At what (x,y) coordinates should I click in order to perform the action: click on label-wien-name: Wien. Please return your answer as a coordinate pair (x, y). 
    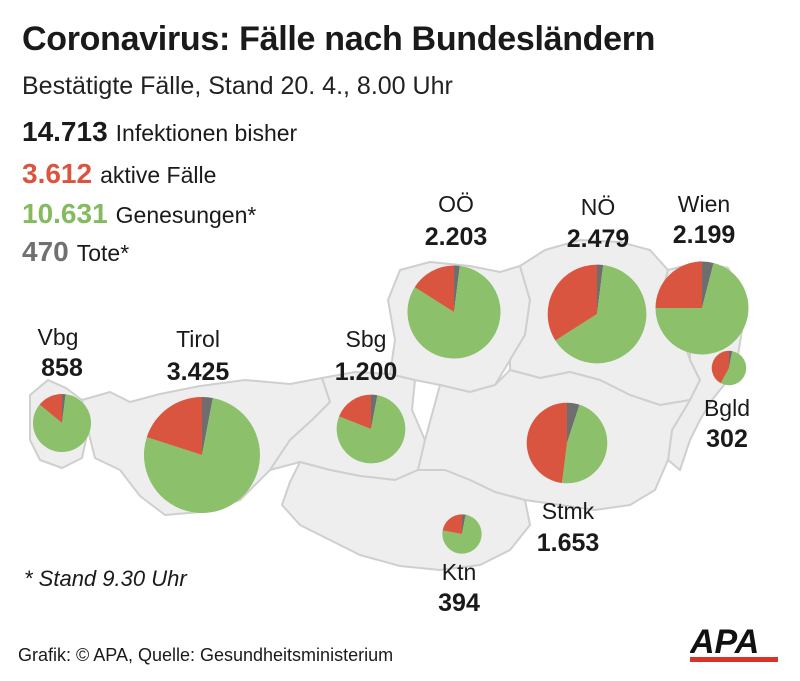
    Looking at the image, I should click on (704, 204).